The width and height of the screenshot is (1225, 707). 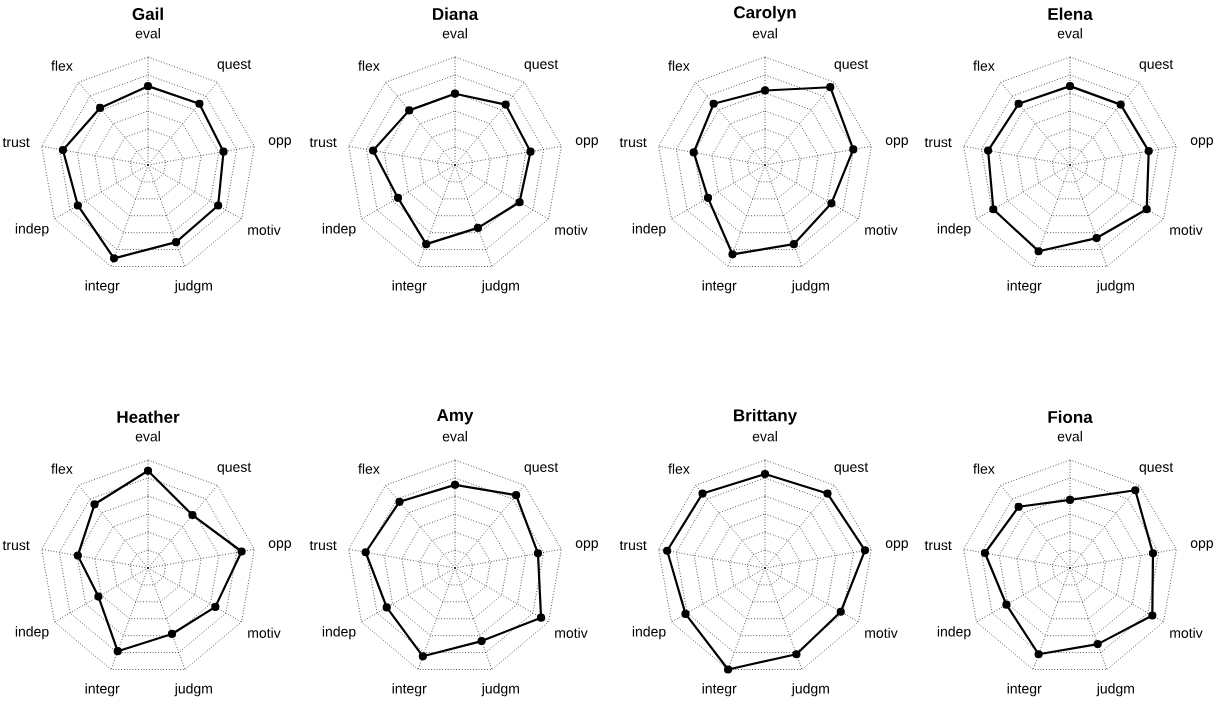 What do you see at coordinates (1070, 14) in the screenshot?
I see `chart-title: Elena` at bounding box center [1070, 14].